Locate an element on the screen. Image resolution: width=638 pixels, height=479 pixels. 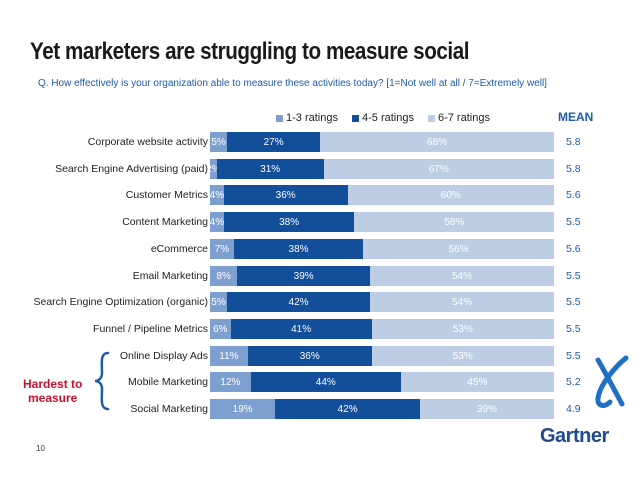
category-label: Corporate website activity is located at coordinates (147, 142).